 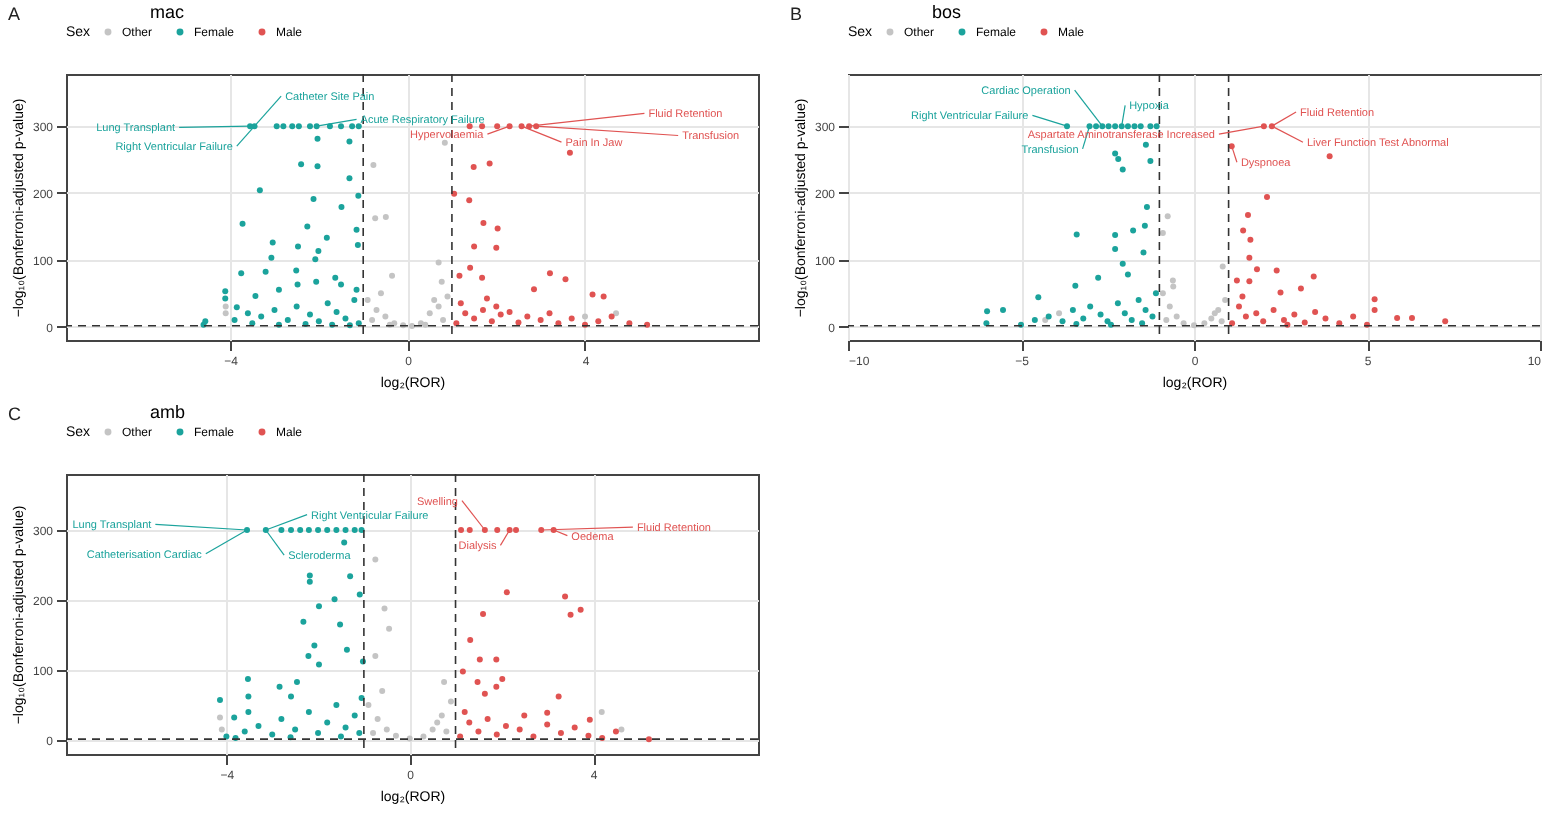 I want to click on chart-title: bos, so click(x=946, y=12).